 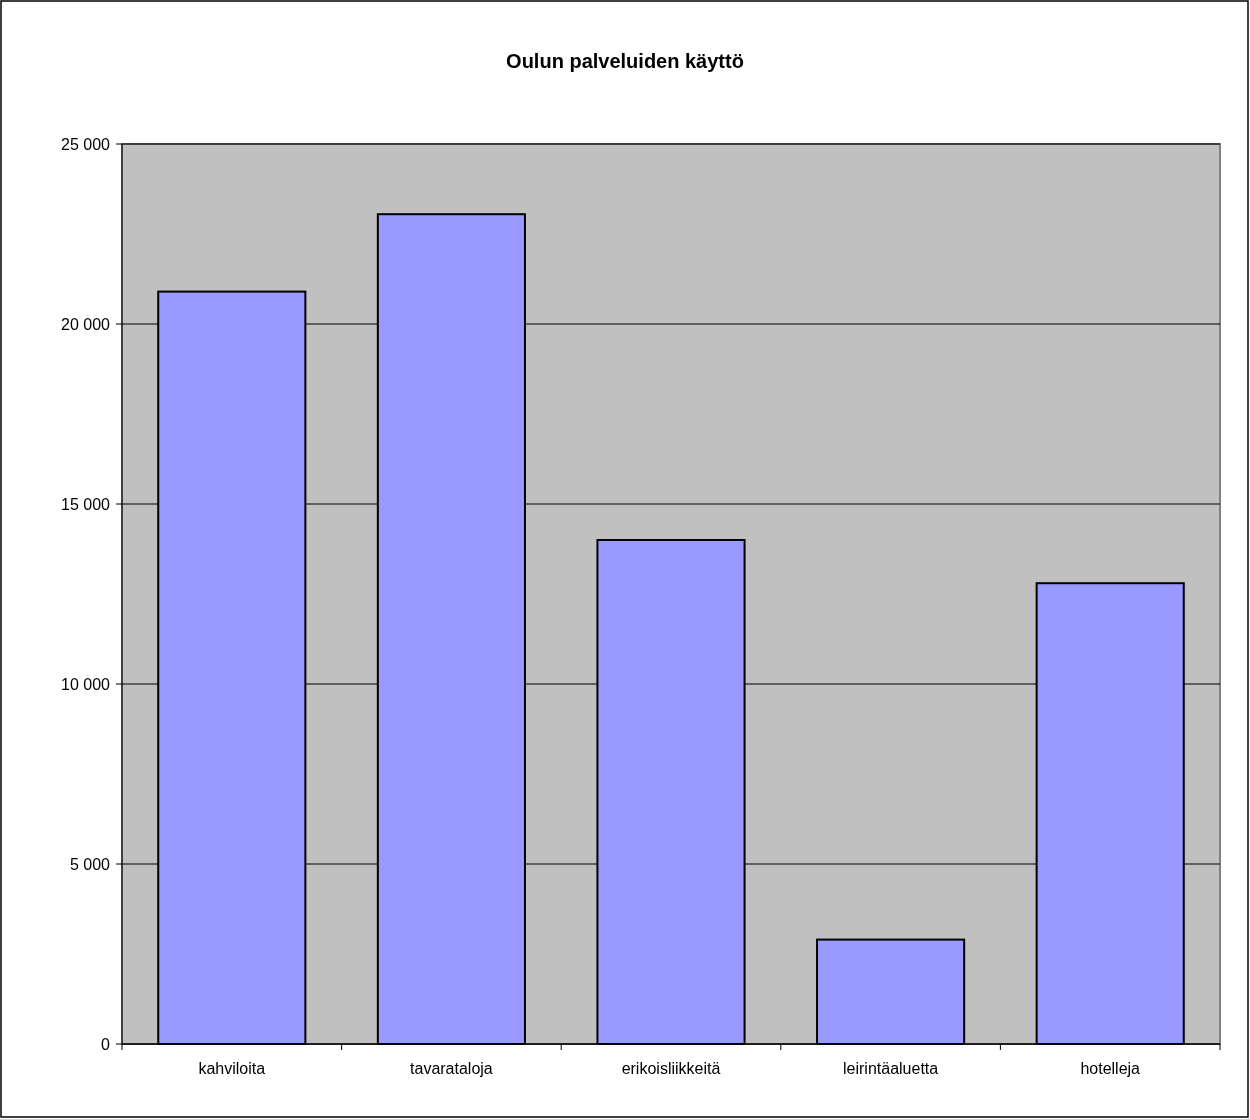 What do you see at coordinates (671, 1068) in the screenshot?
I see `x-tick-label: erikoisliikkeitä` at bounding box center [671, 1068].